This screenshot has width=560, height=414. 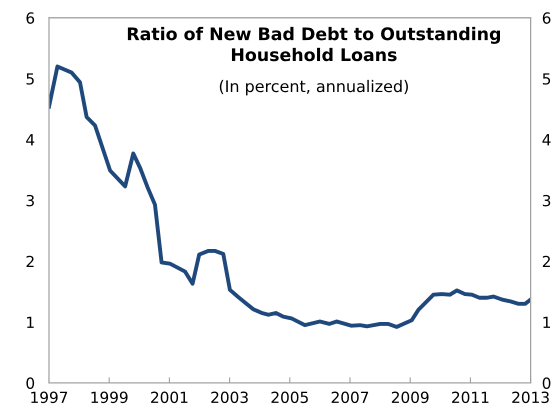 What do you see at coordinates (314, 88) in the screenshot?
I see `text: (In percent, annualized)` at bounding box center [314, 88].